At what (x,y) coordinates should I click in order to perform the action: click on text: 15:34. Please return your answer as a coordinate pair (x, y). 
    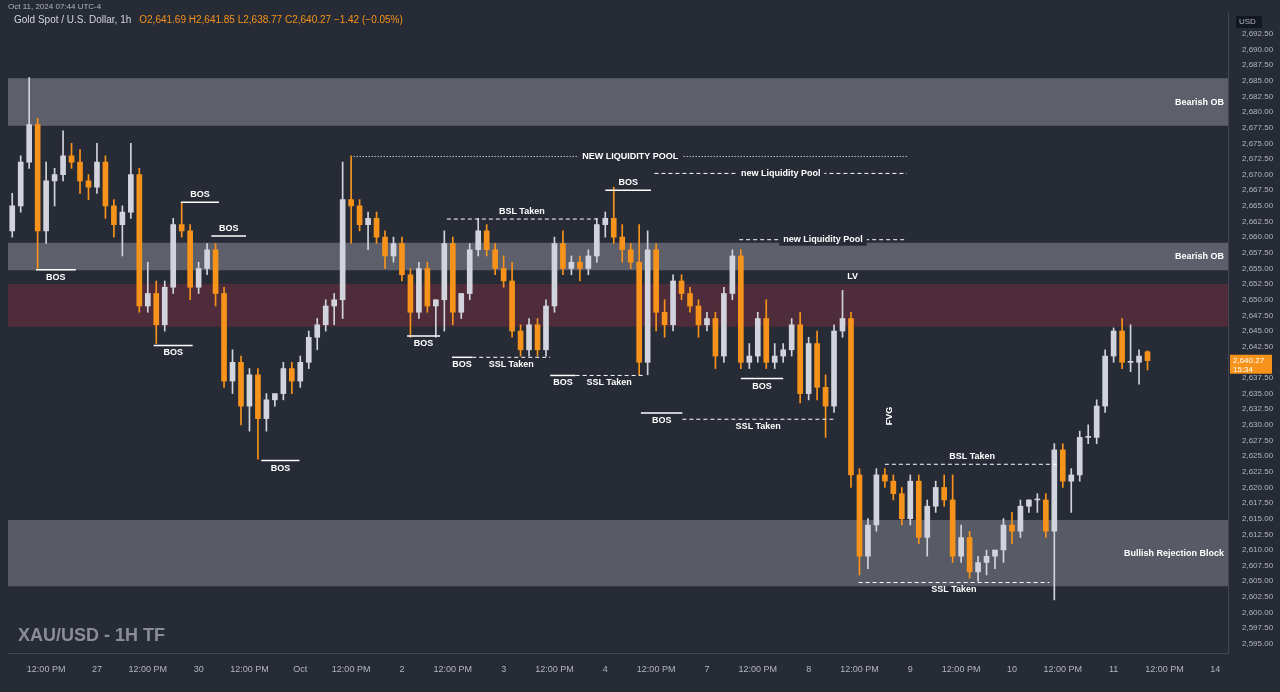
    Looking at the image, I should click on (1243, 369).